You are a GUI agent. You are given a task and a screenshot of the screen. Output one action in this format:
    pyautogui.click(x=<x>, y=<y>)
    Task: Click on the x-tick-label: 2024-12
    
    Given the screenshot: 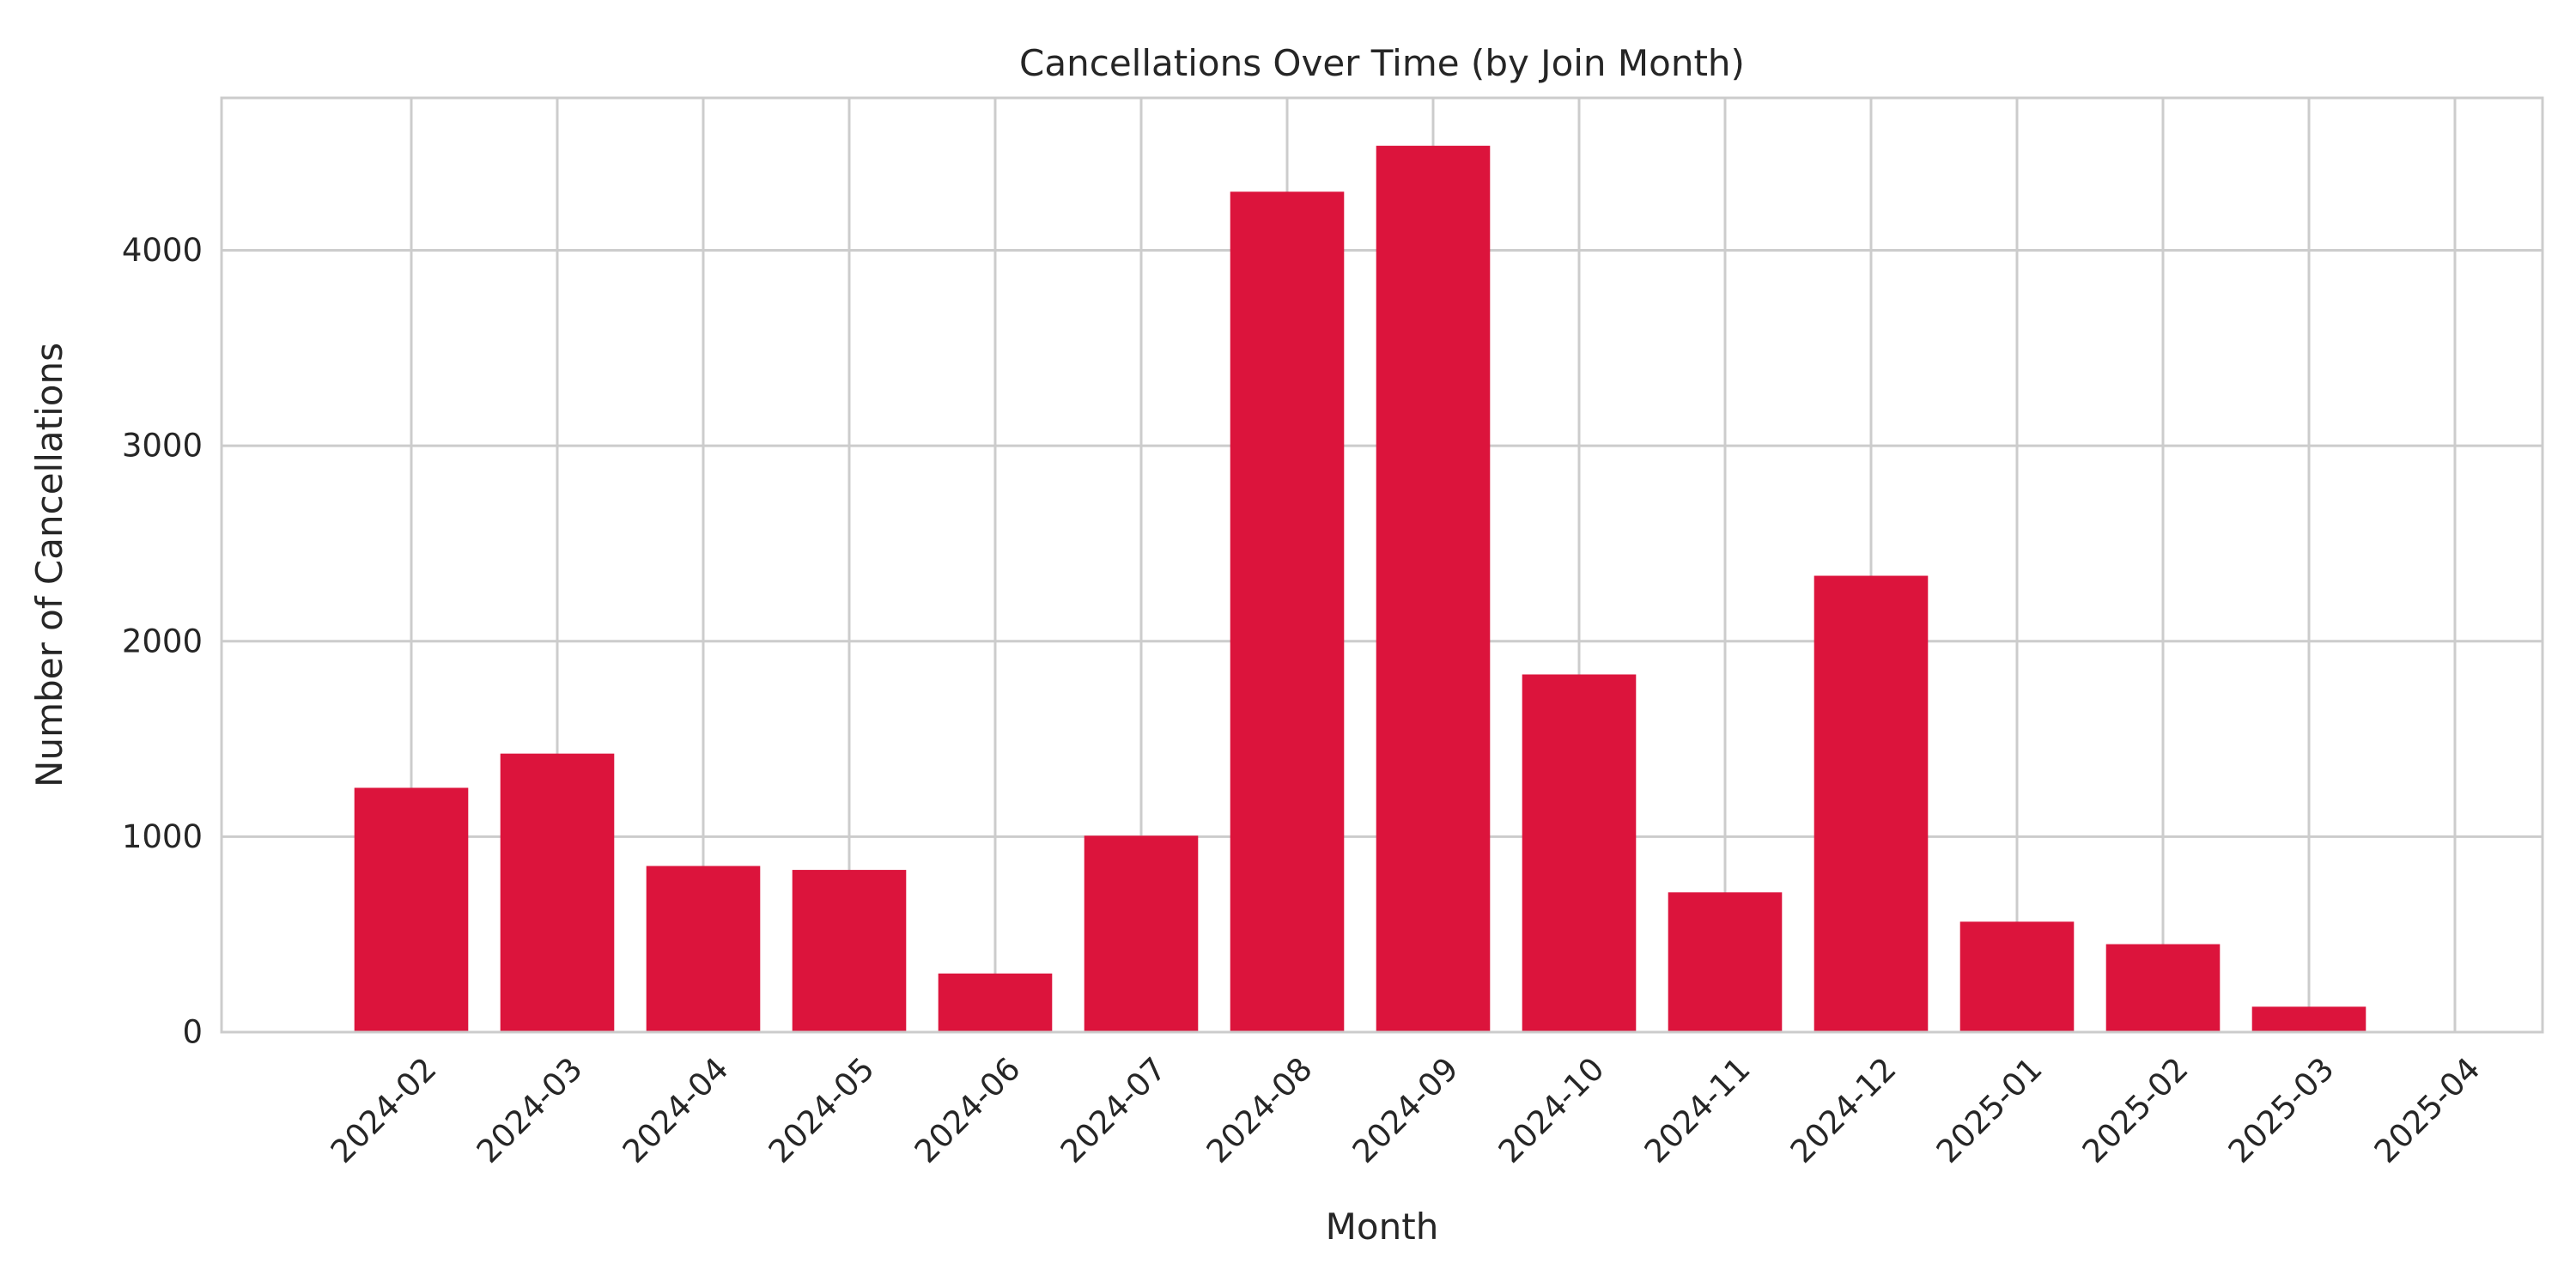 What is the action you would take?
    pyautogui.click(x=1843, y=1110)
    